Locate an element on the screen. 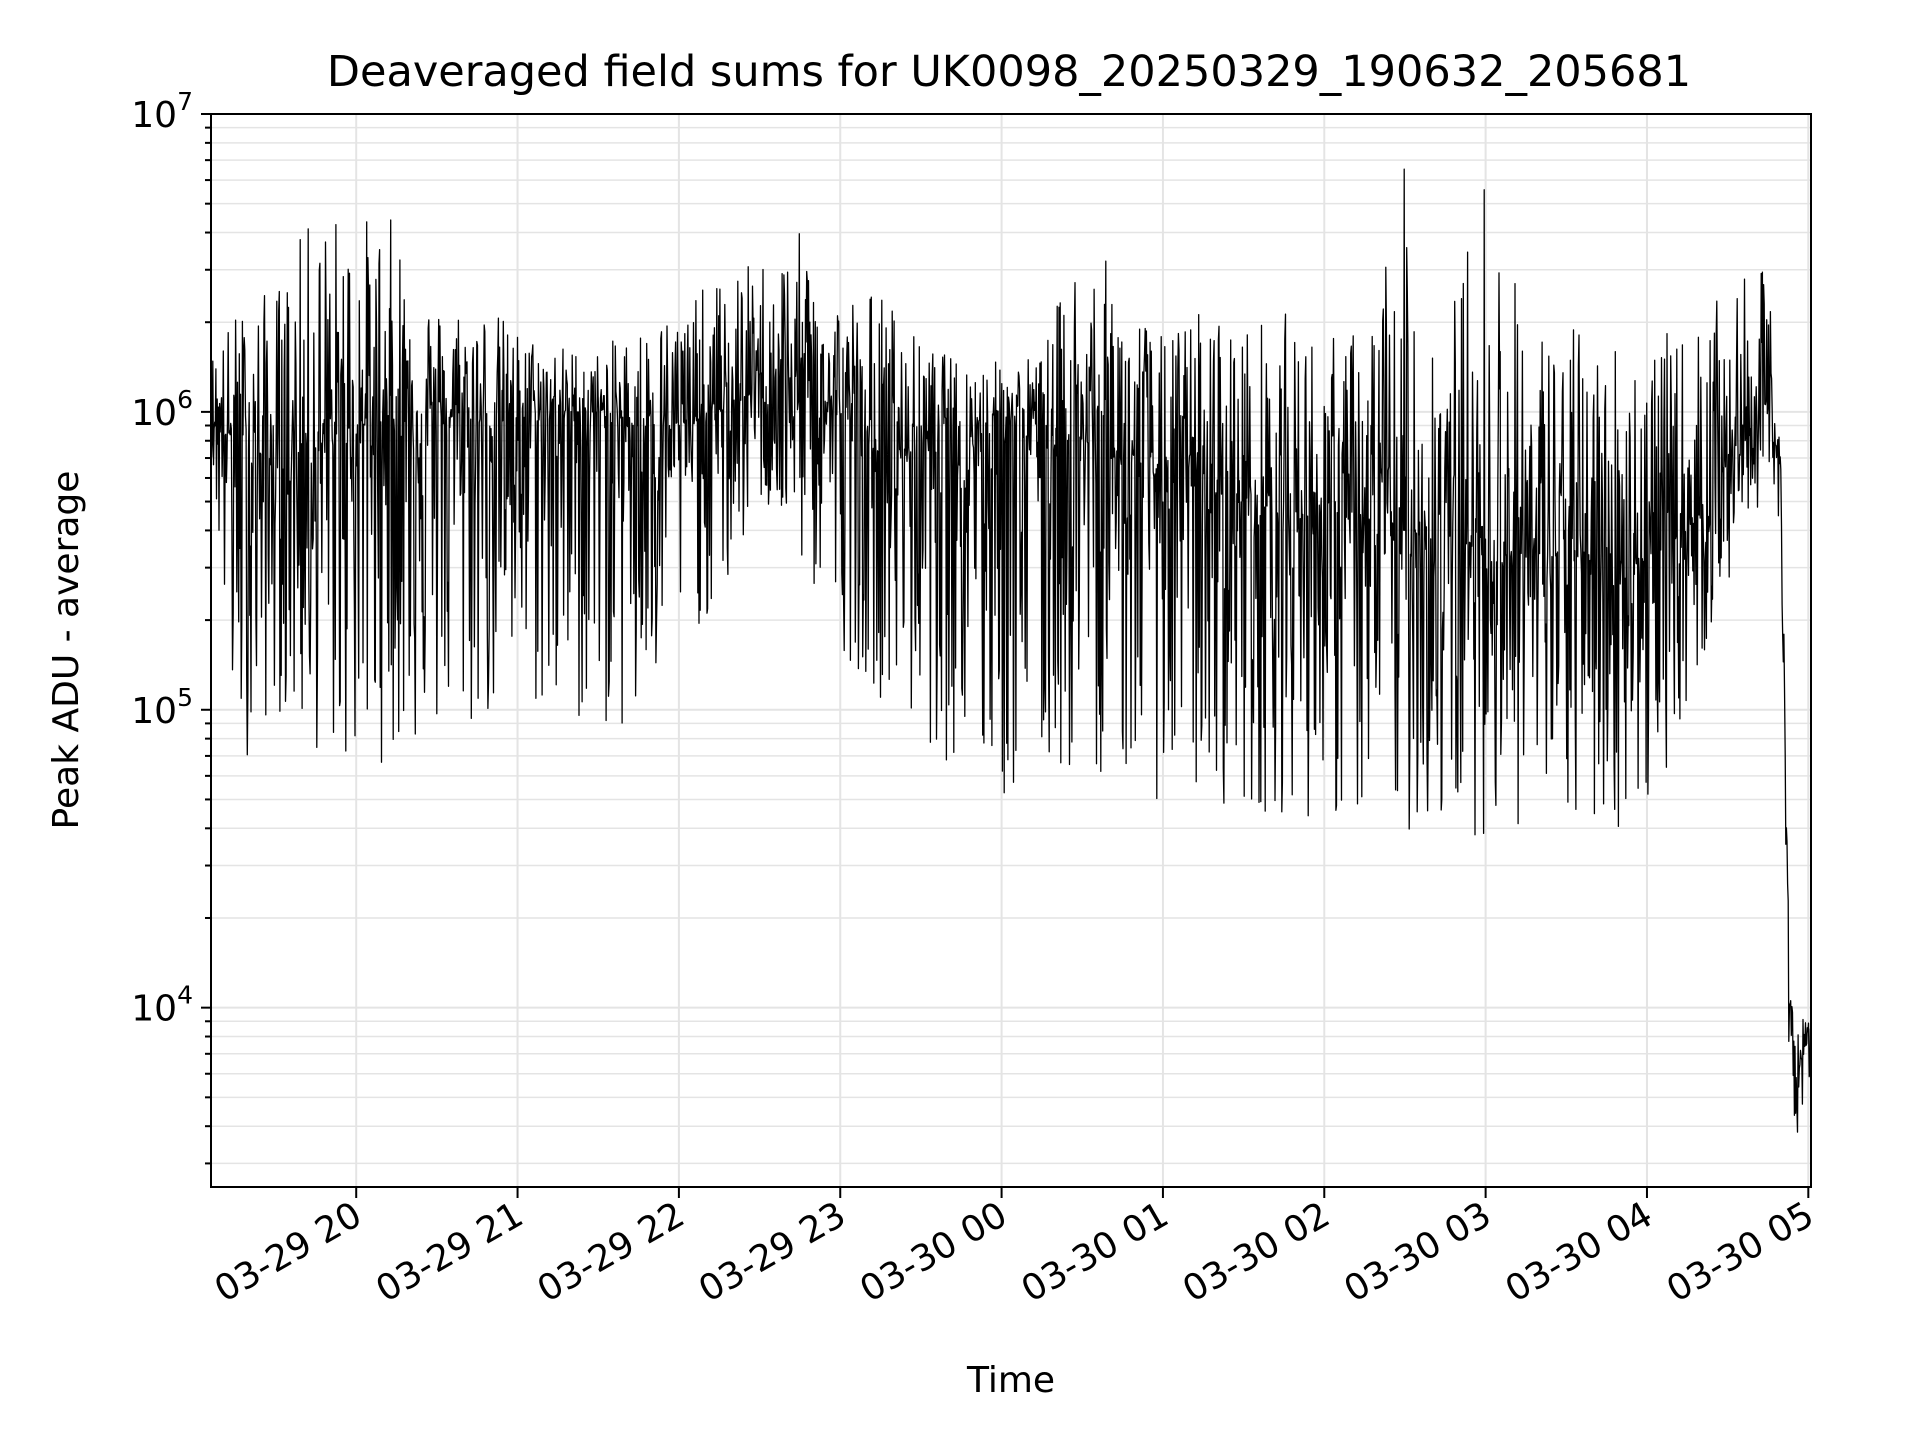  x-tick-label: 03-30 05 is located at coordinates (1740, 1252).